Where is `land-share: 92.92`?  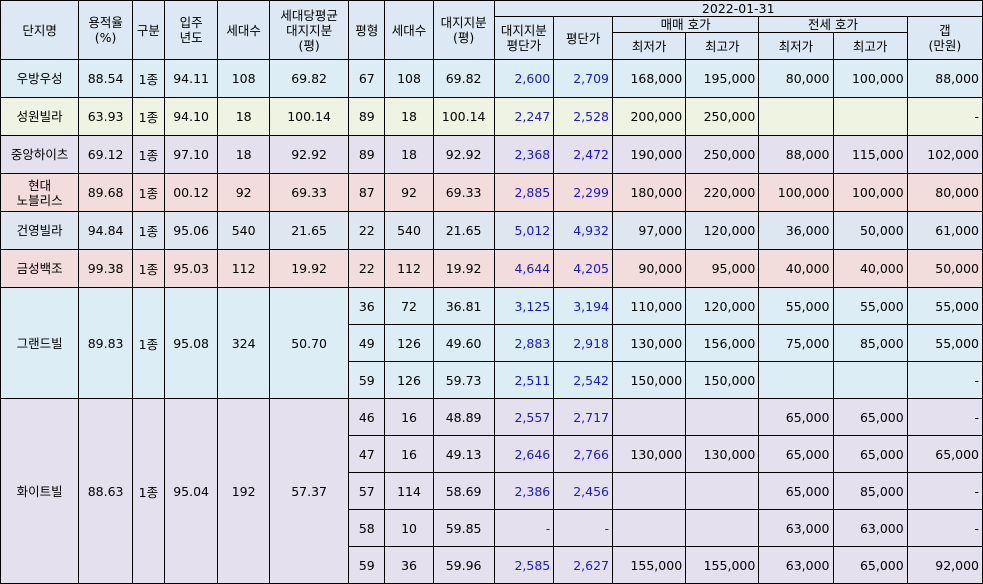
land-share: 92.92 is located at coordinates (463, 154).